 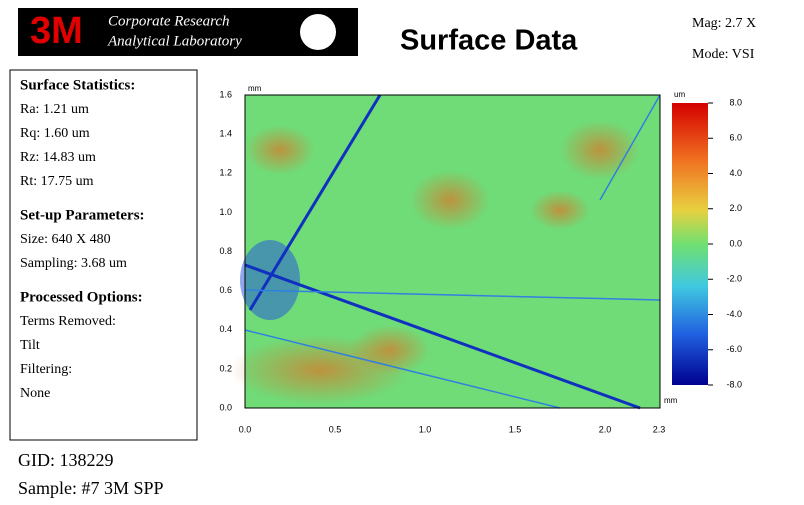 I want to click on section-item: Ra: 1.21 um, so click(x=54, y=109).